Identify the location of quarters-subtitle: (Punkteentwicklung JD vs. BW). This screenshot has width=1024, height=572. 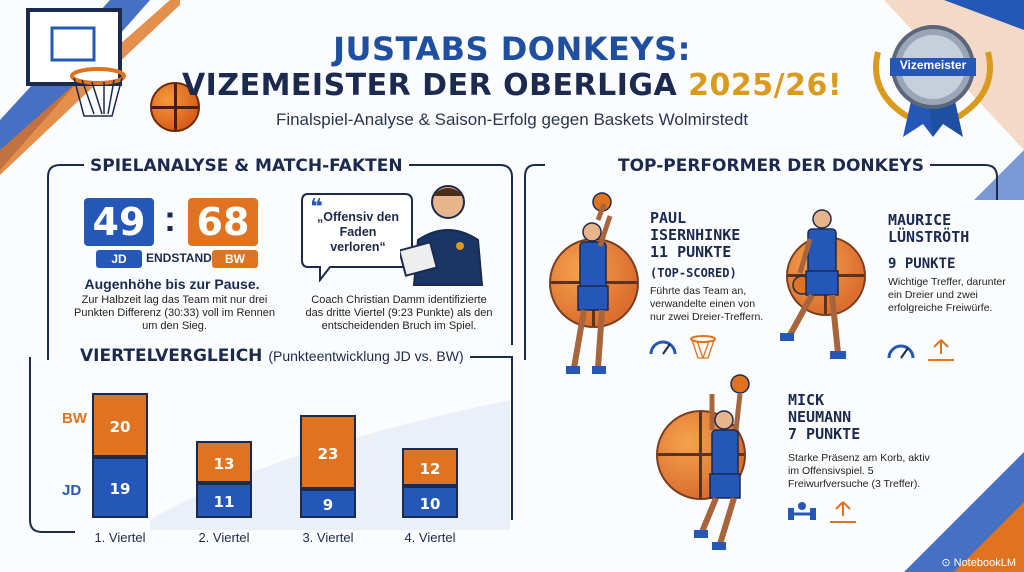
(366, 356).